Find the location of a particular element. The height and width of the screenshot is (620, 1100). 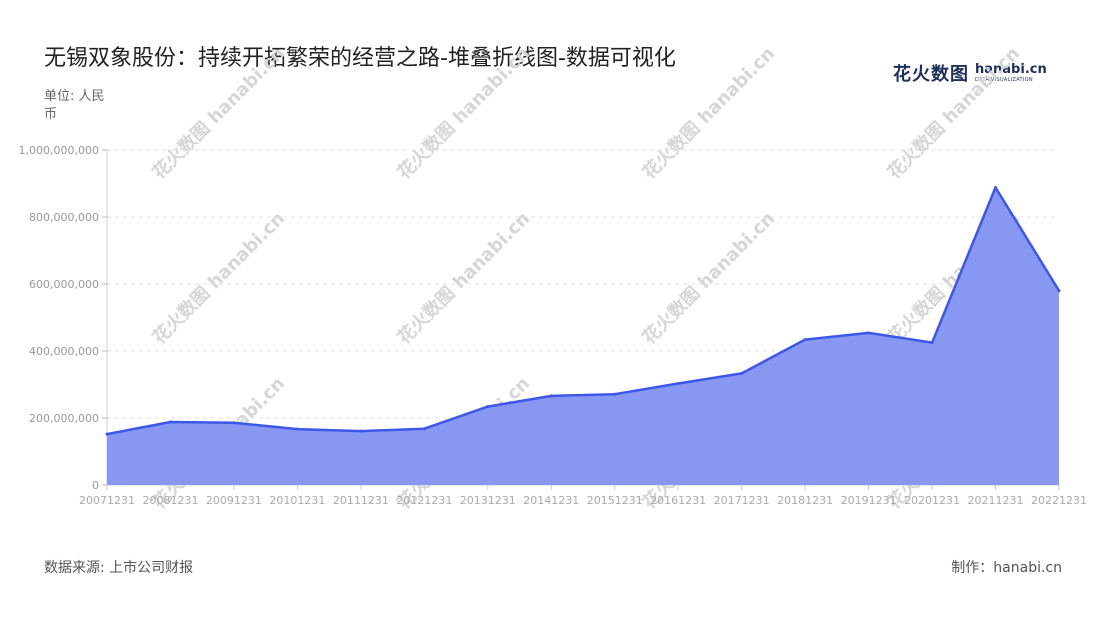

y-tick-label: 400,000,000 is located at coordinates (64, 351).